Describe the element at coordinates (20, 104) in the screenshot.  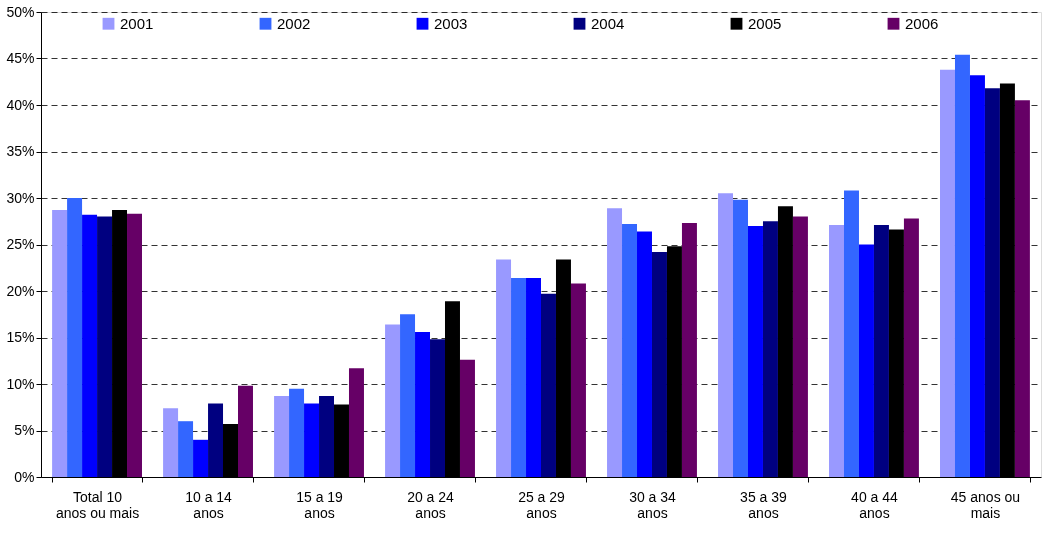
I see `y-tick-label: 40%` at that location.